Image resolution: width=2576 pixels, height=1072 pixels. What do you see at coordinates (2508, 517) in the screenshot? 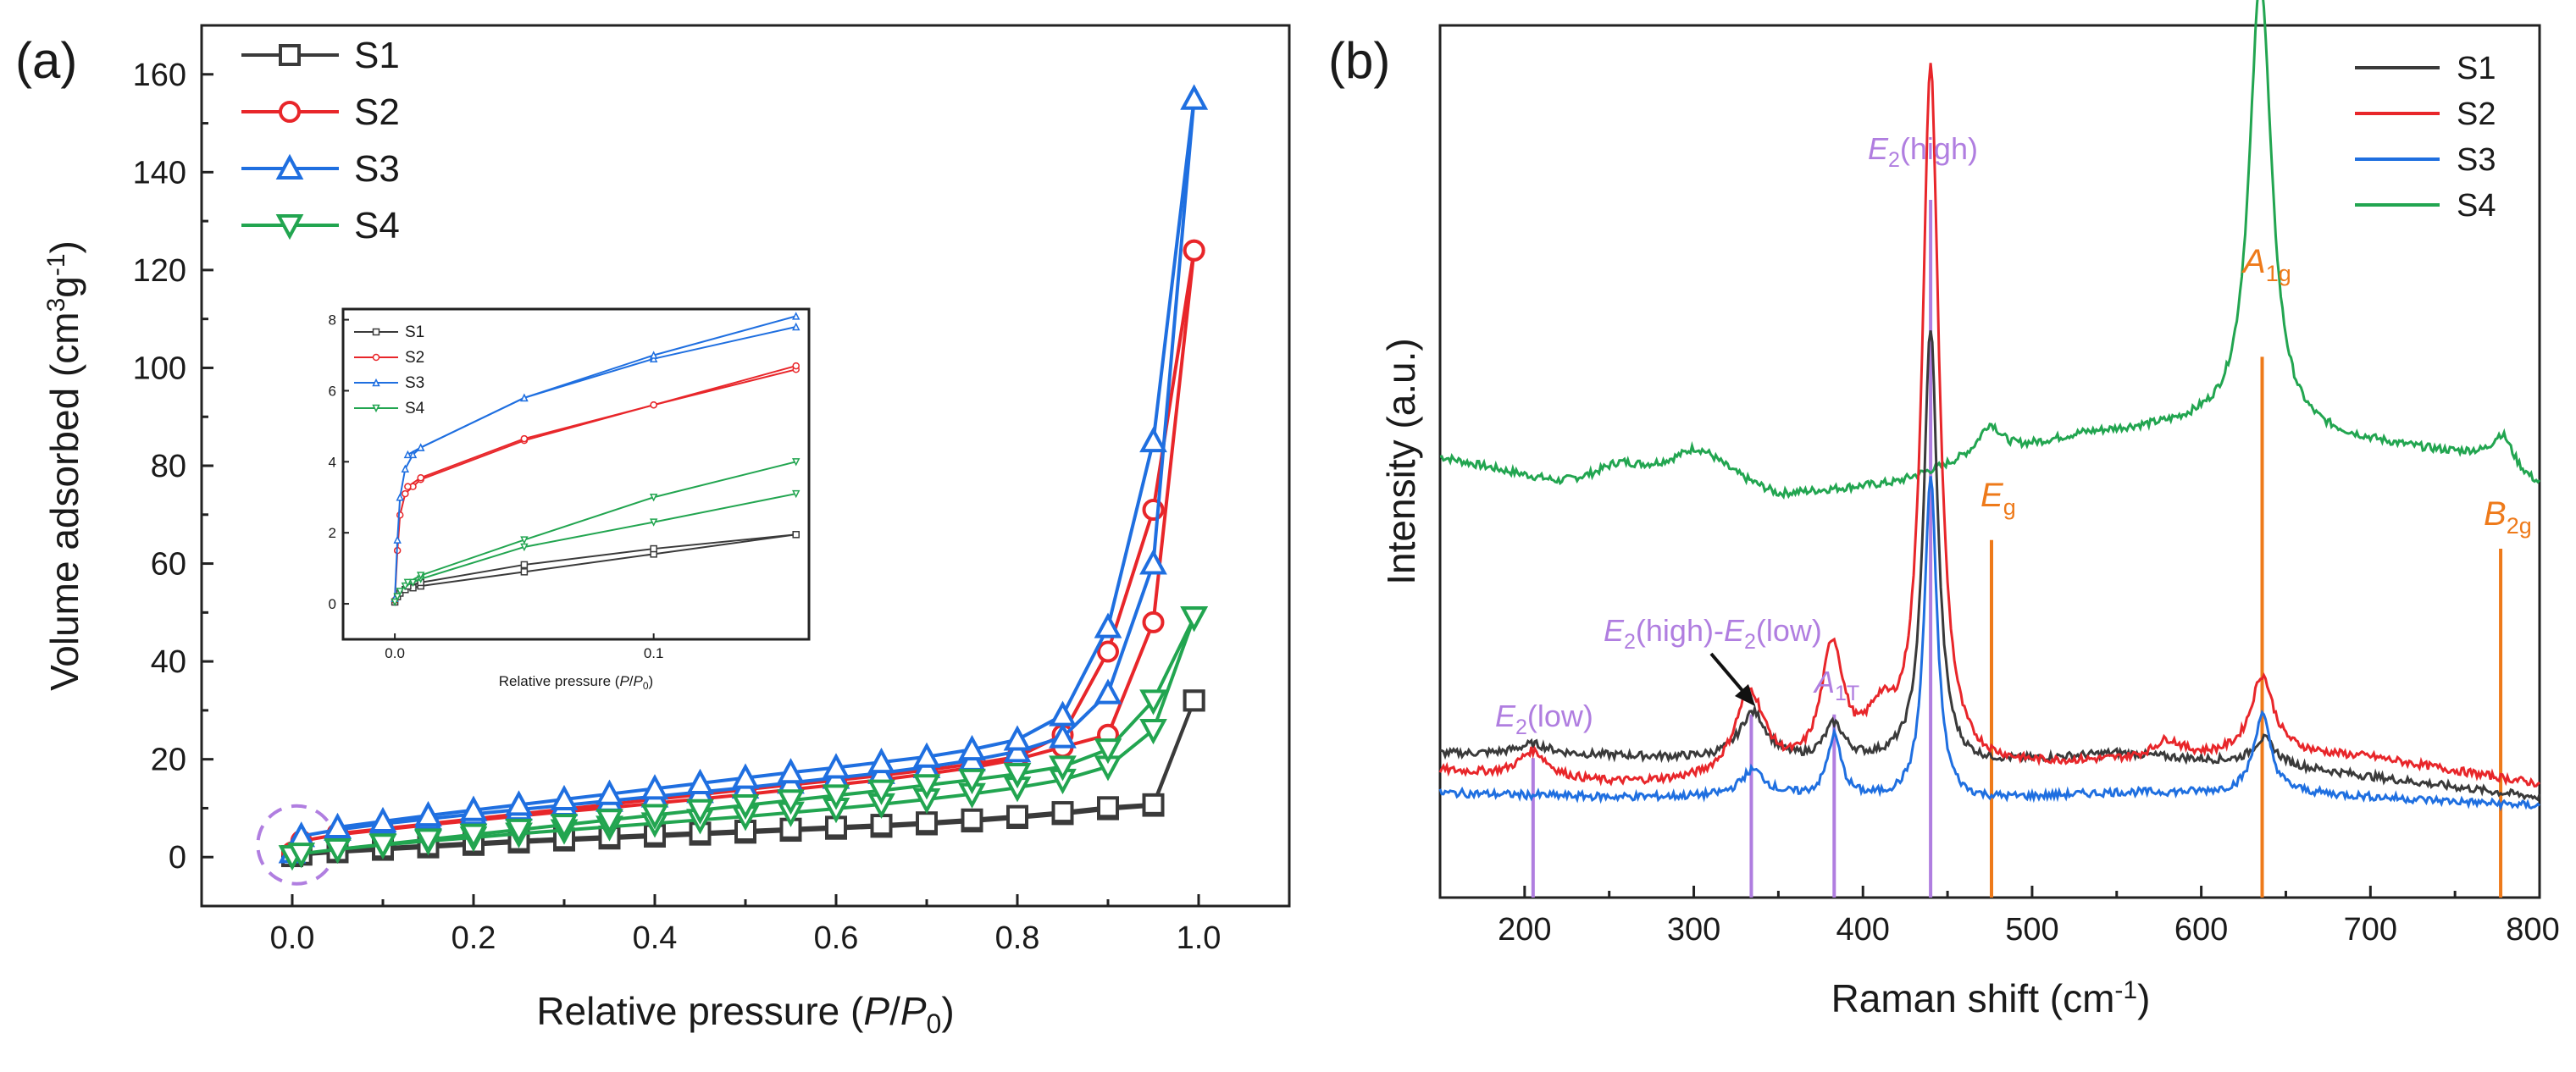
I see `peak-label-b2g: B2g` at bounding box center [2508, 517].